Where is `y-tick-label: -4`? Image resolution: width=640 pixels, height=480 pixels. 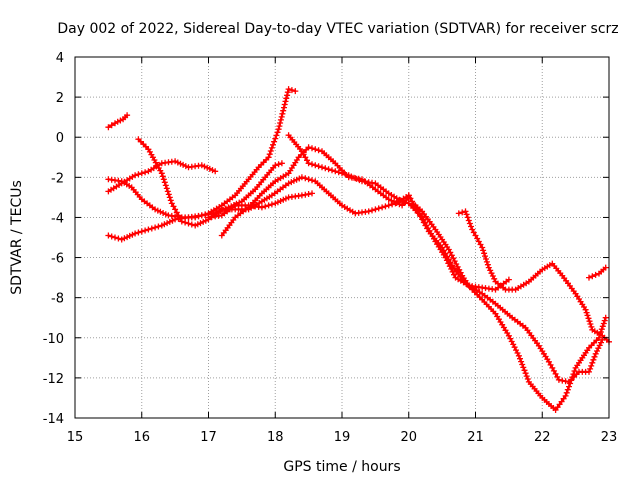 y-tick-label: -4 is located at coordinates (57, 218).